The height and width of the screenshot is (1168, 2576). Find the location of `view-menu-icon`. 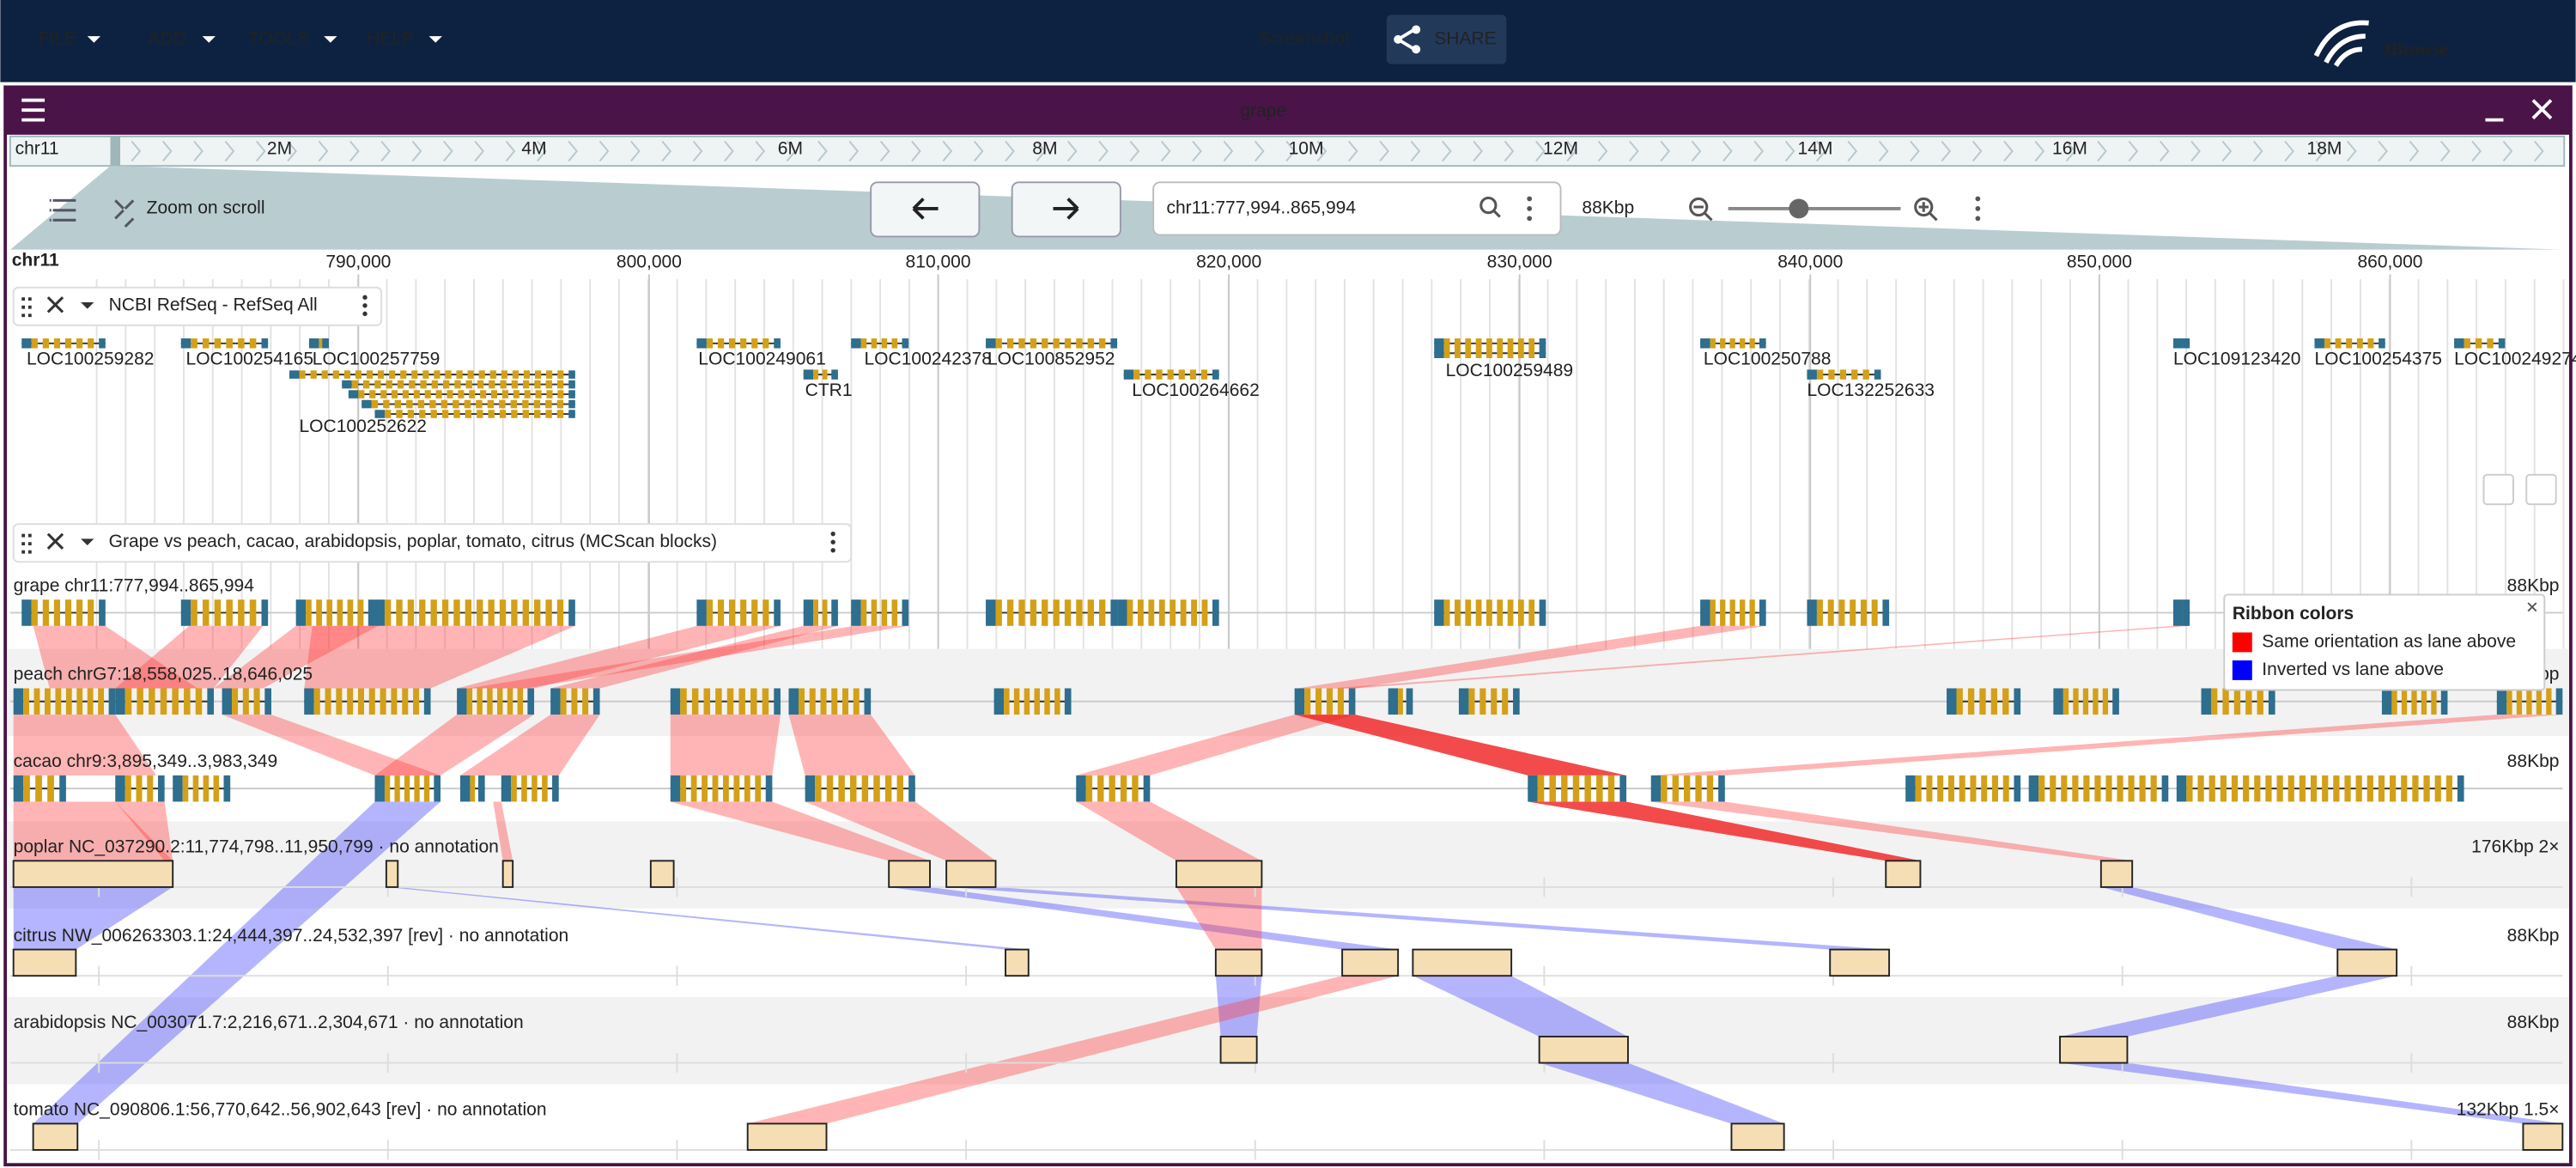

view-menu-icon is located at coordinates (33, 110).